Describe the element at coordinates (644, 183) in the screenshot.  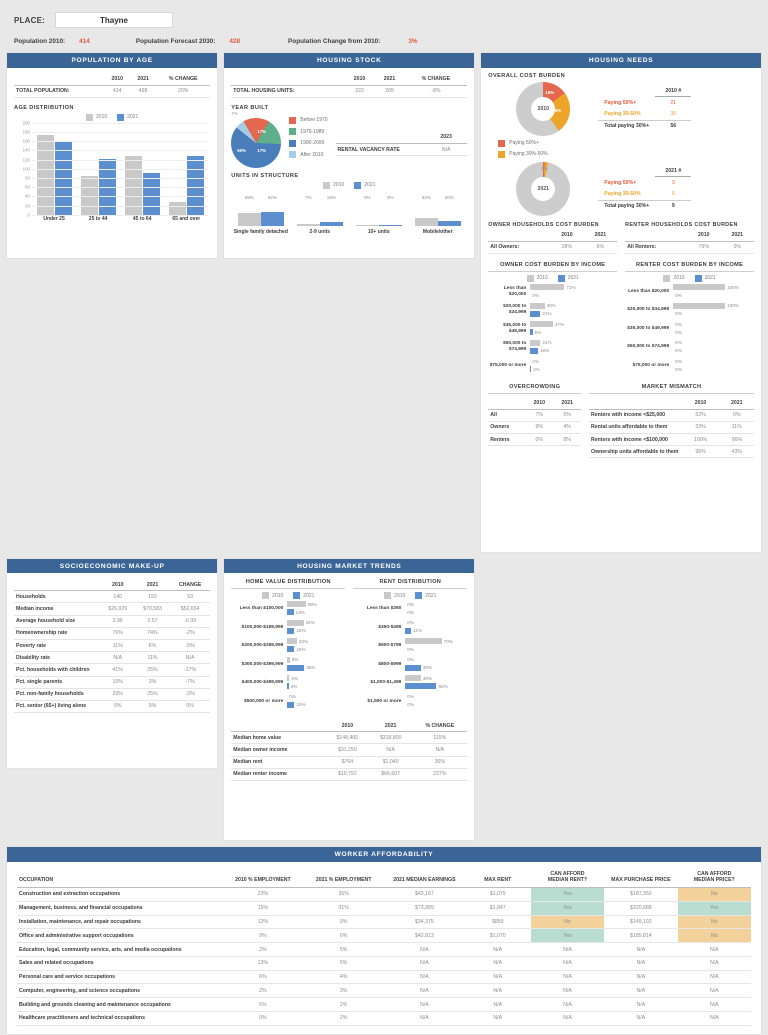
I see `table-row: Paying 50%+ 3` at that location.